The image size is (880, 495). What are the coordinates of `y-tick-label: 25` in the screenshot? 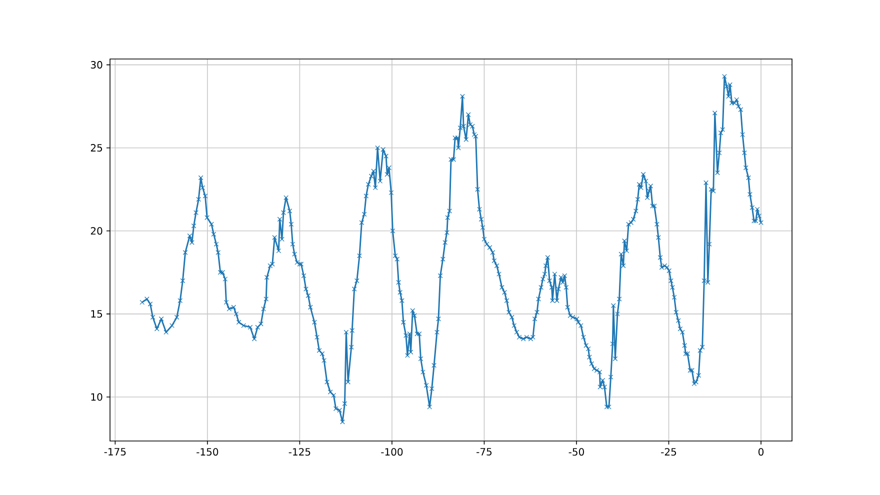 It's located at (96, 148).